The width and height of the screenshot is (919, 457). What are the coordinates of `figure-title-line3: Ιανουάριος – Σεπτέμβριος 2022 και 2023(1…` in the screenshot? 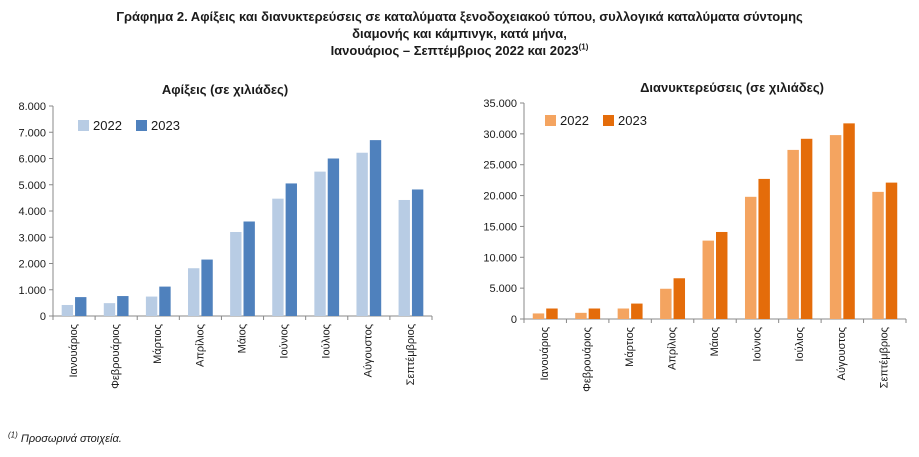 It's located at (459, 50).